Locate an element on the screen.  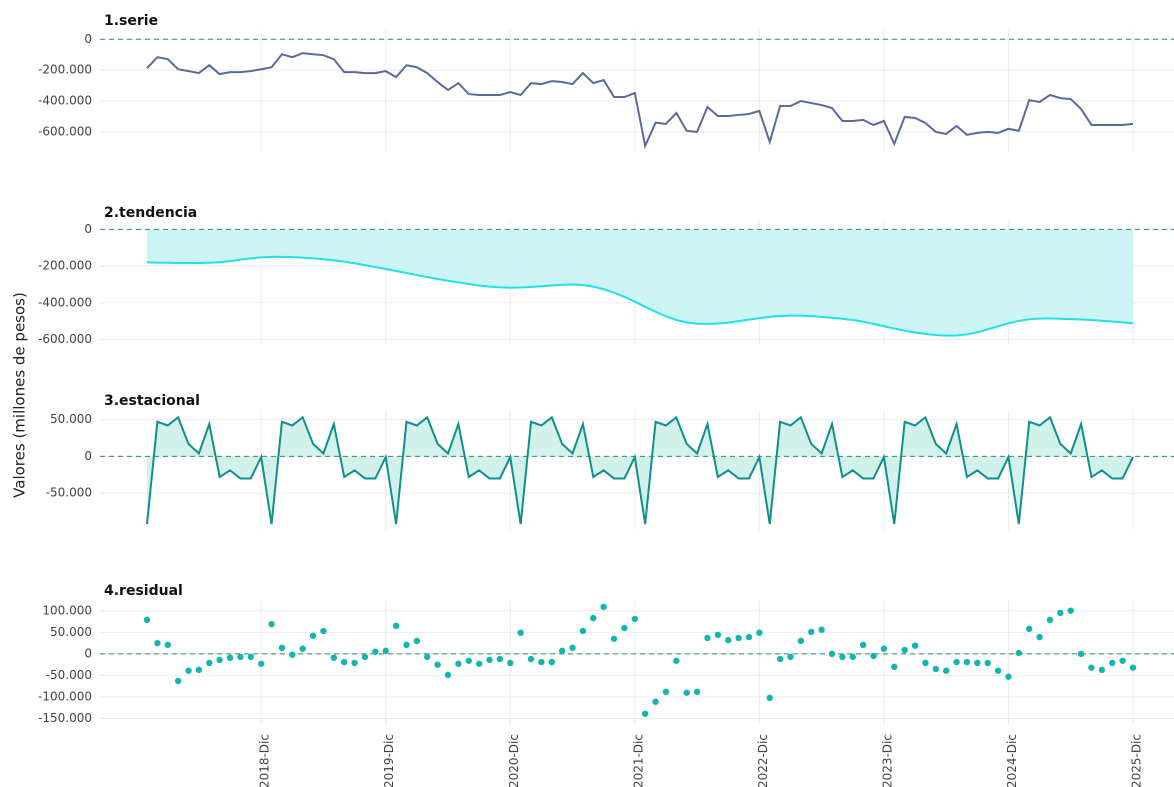
x-tick-label: 2025-Dic is located at coordinates (1137, 760).